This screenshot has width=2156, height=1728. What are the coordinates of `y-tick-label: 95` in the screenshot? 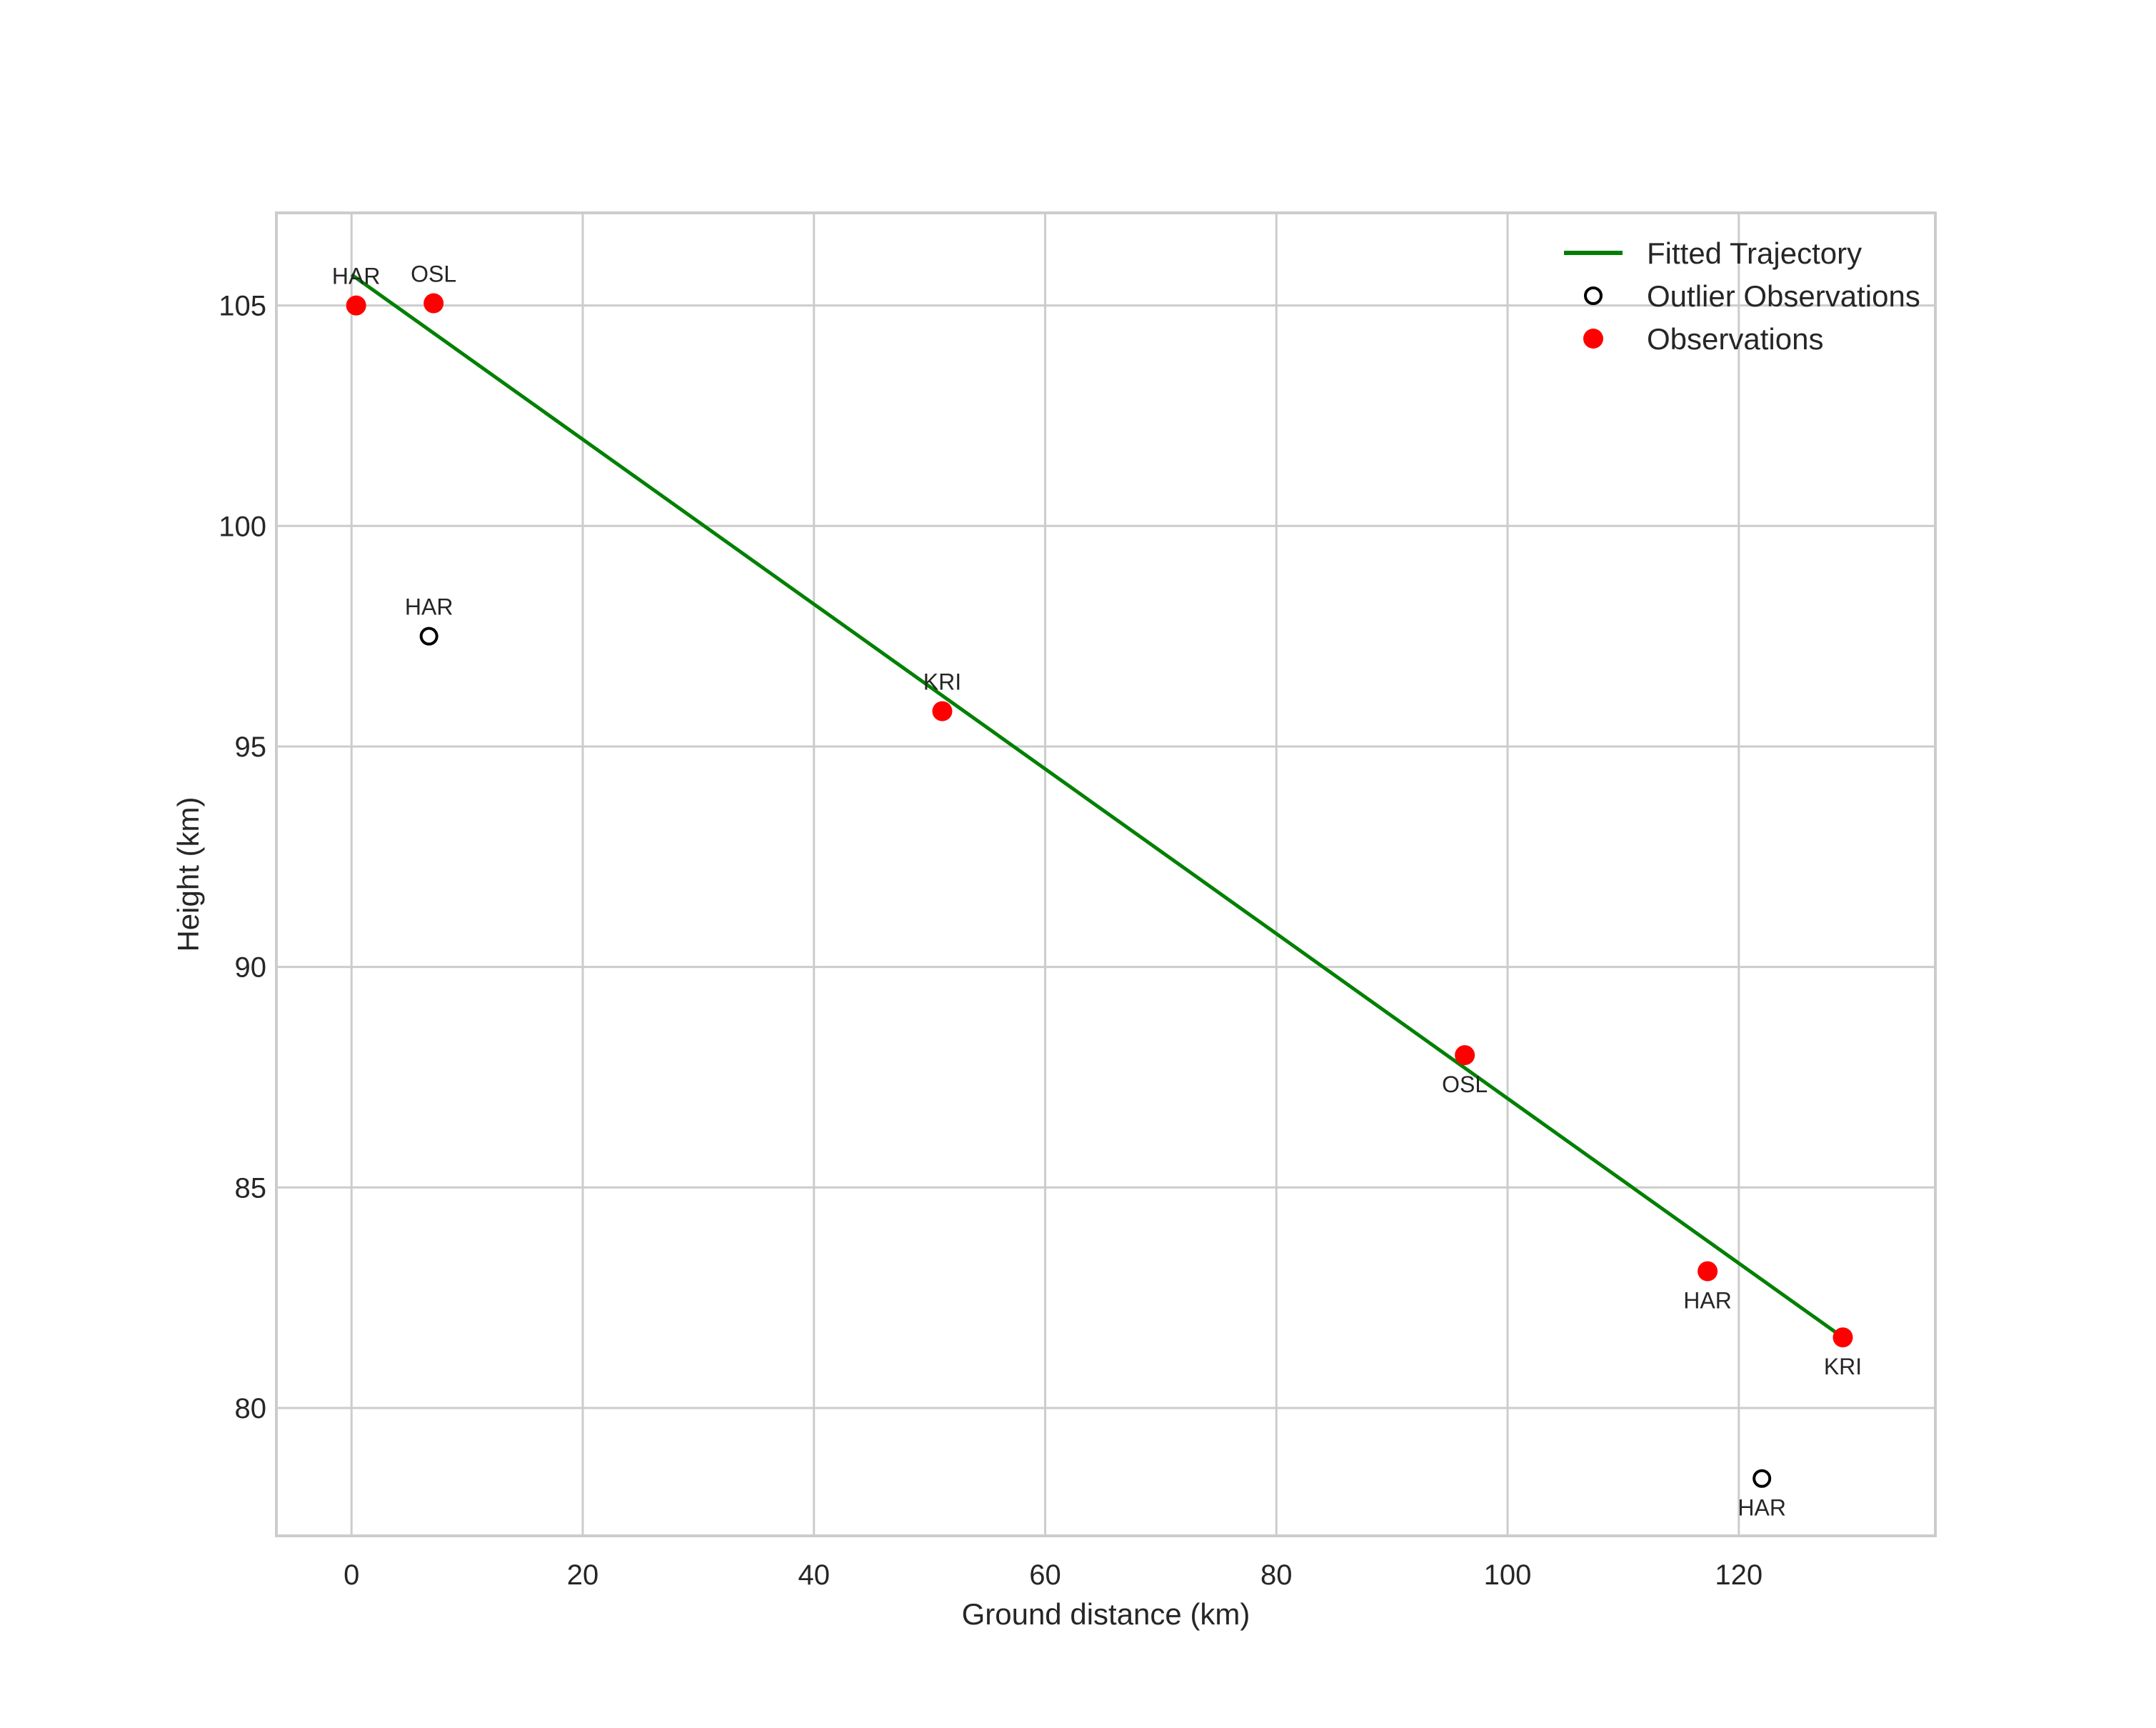 It's located at (251, 747).